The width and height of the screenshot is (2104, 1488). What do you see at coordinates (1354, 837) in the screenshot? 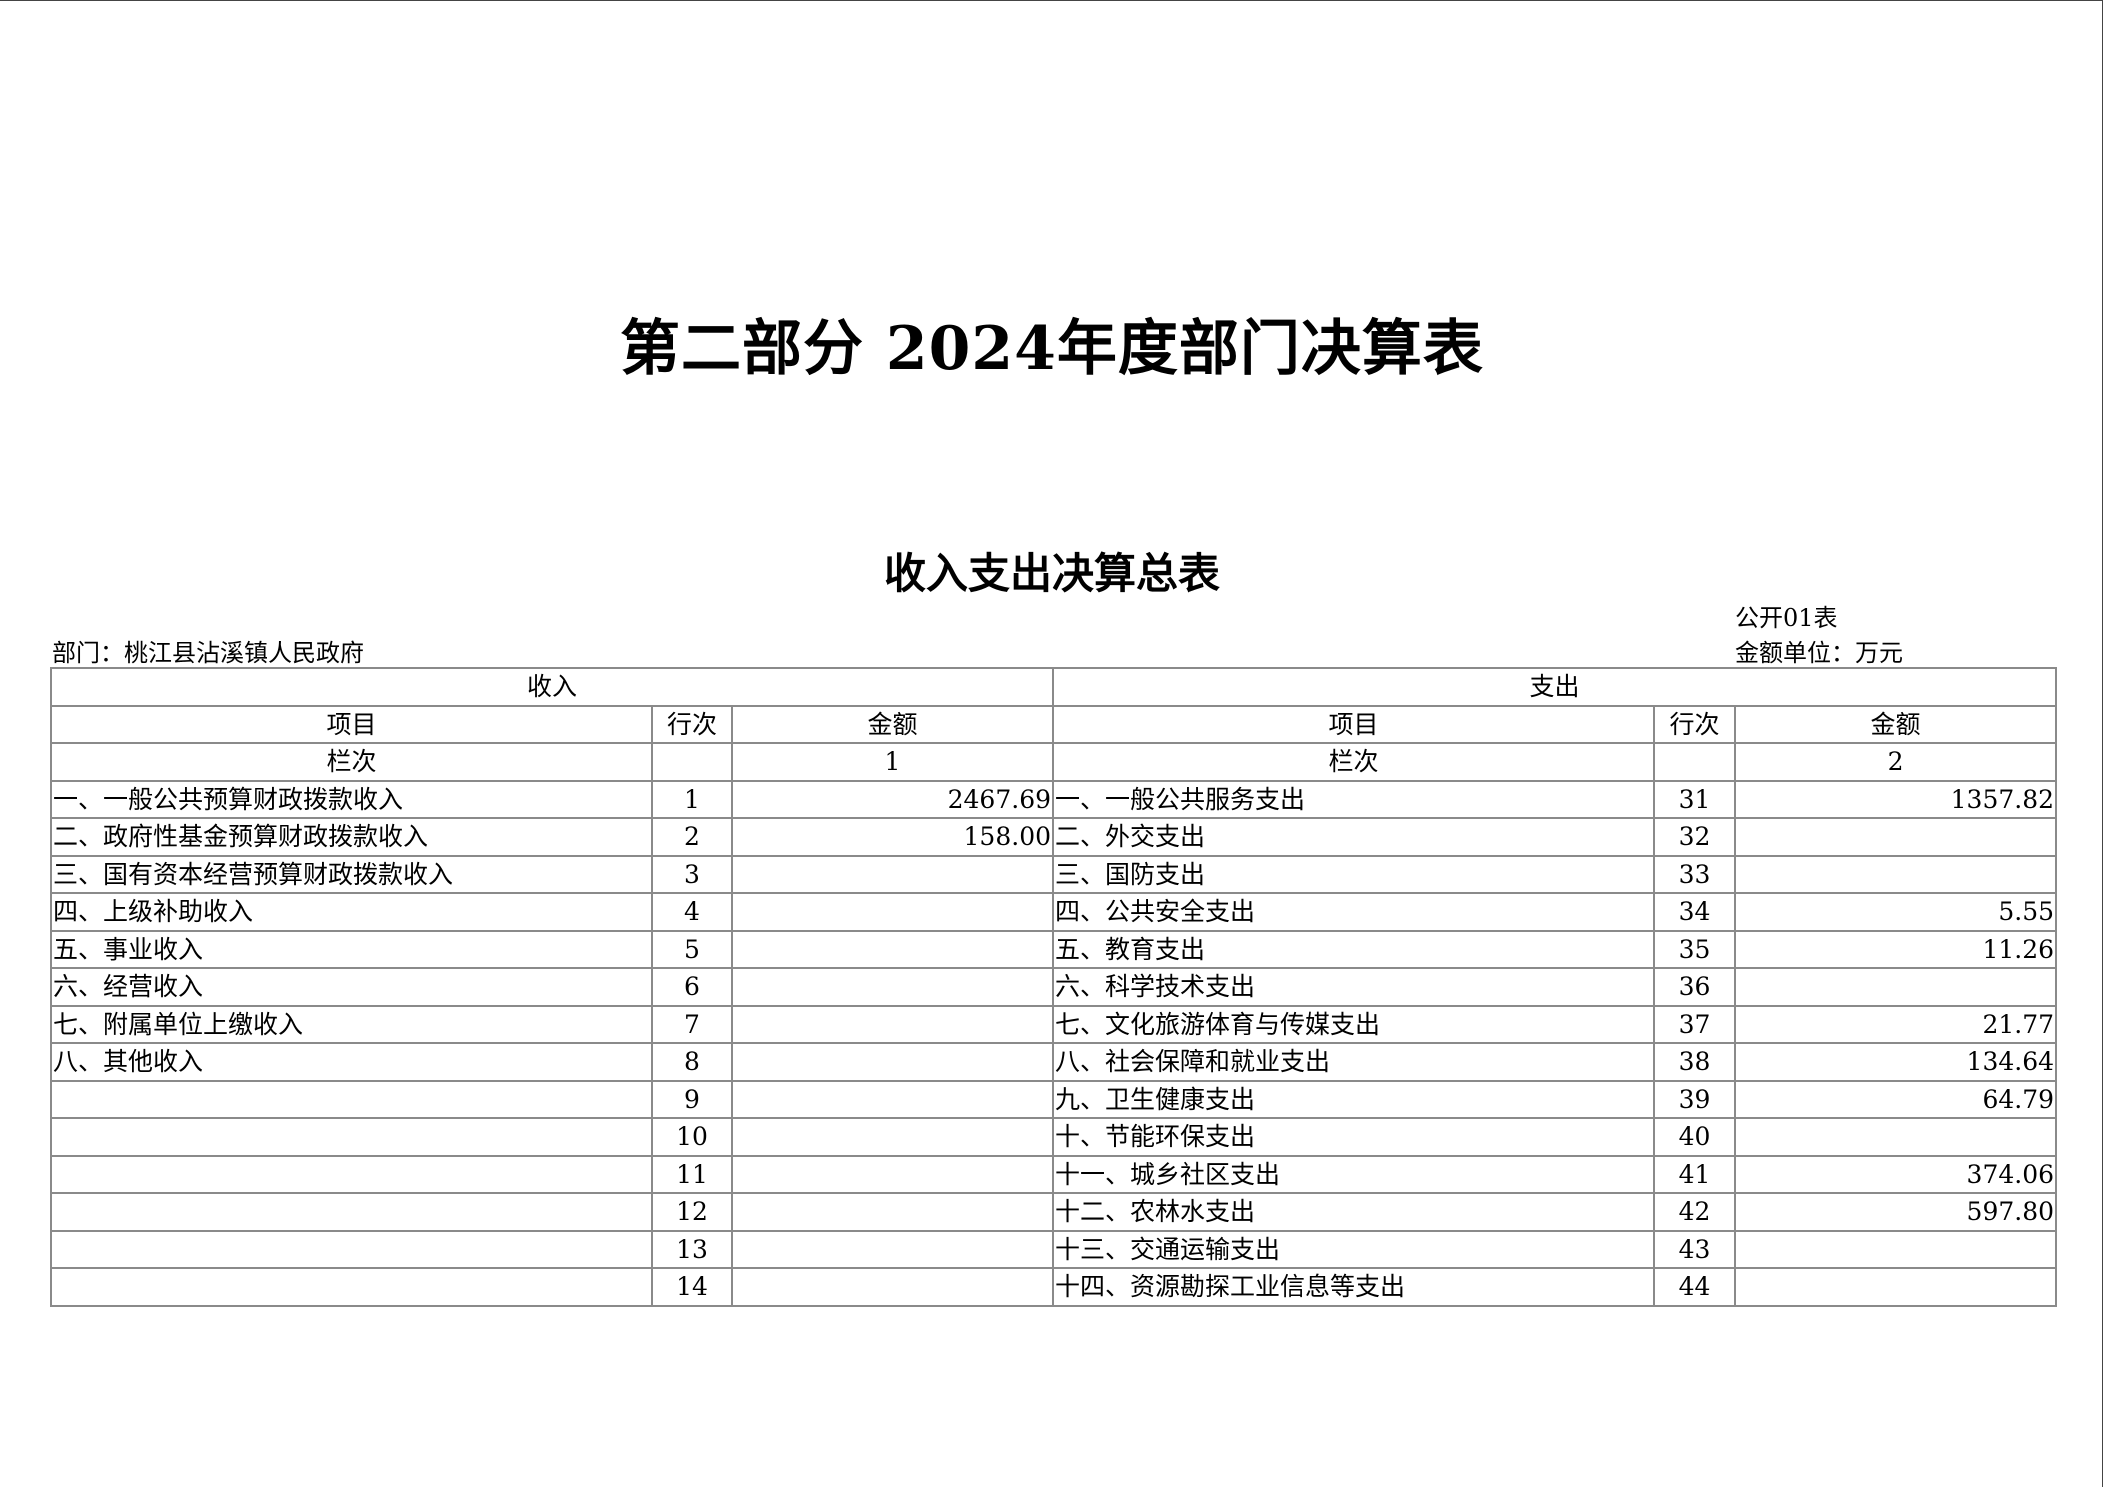
I see `ex-item-cell: 二、外交支出` at bounding box center [1354, 837].